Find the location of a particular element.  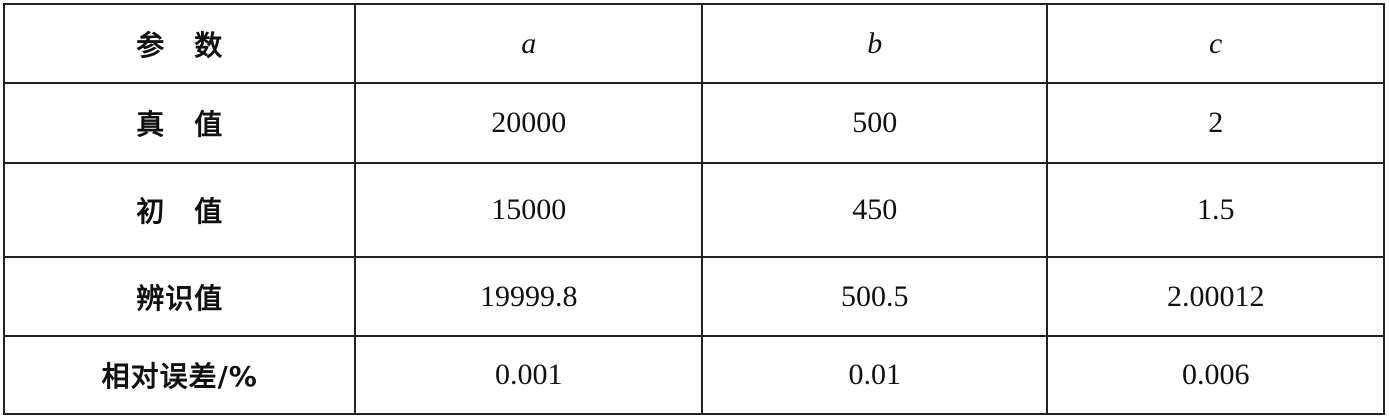

header-b: b is located at coordinates (874, 43).